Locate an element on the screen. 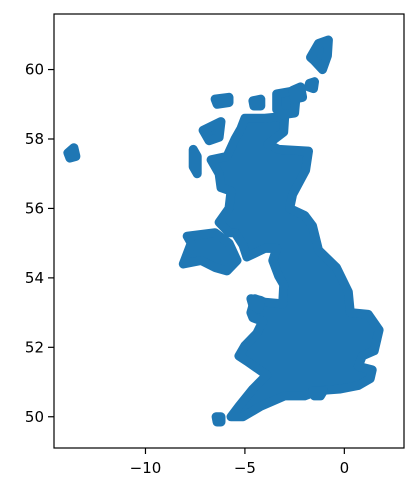  x-tick-label: 0 is located at coordinates (345, 468).